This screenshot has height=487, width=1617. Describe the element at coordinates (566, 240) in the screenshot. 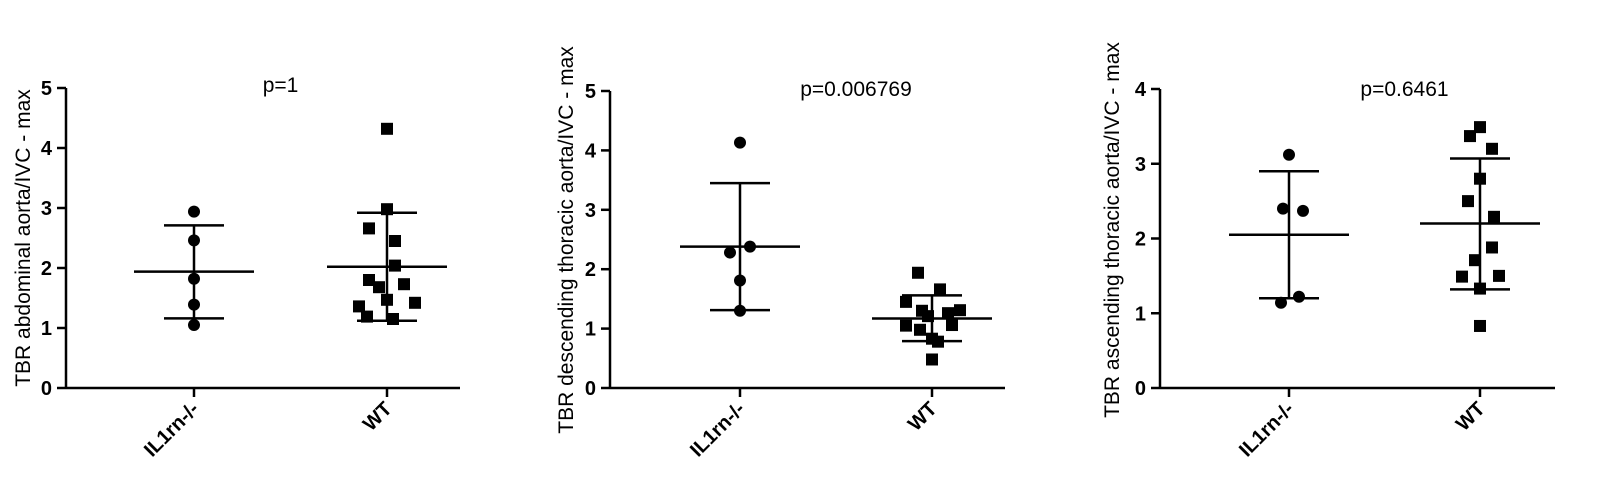

I see `y-axis-label: TBR descending thoracic aorta/IVC - max` at that location.